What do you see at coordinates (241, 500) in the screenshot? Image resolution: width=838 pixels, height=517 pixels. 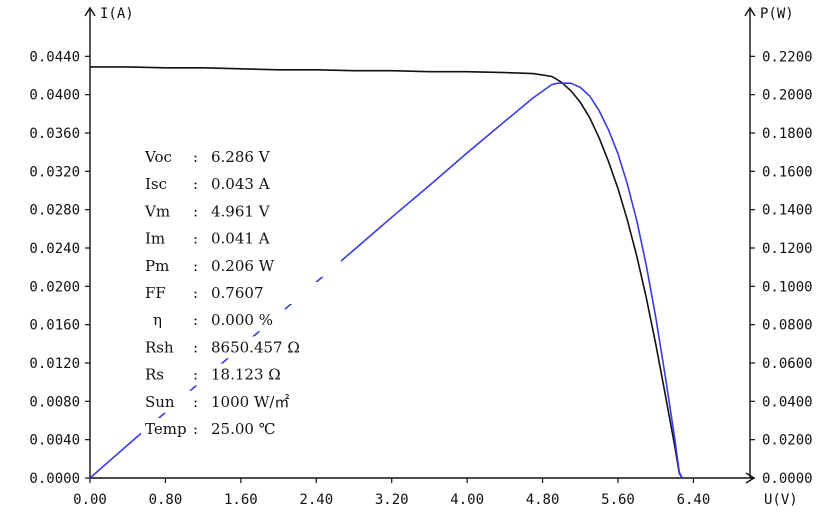 I see `x-tick-label: 1.60` at bounding box center [241, 500].